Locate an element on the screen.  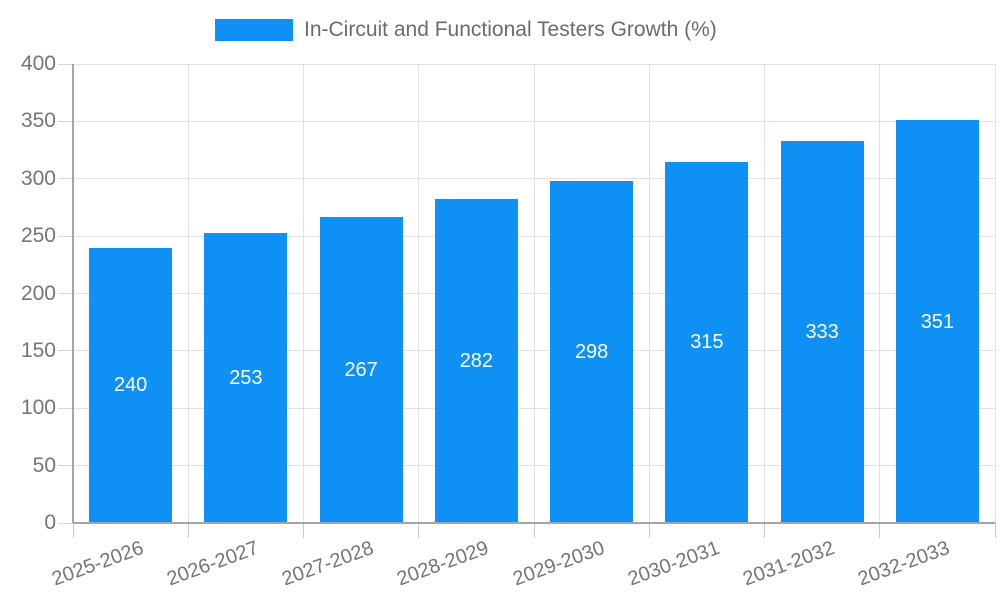
bar-value-label: 253 is located at coordinates (246, 377).